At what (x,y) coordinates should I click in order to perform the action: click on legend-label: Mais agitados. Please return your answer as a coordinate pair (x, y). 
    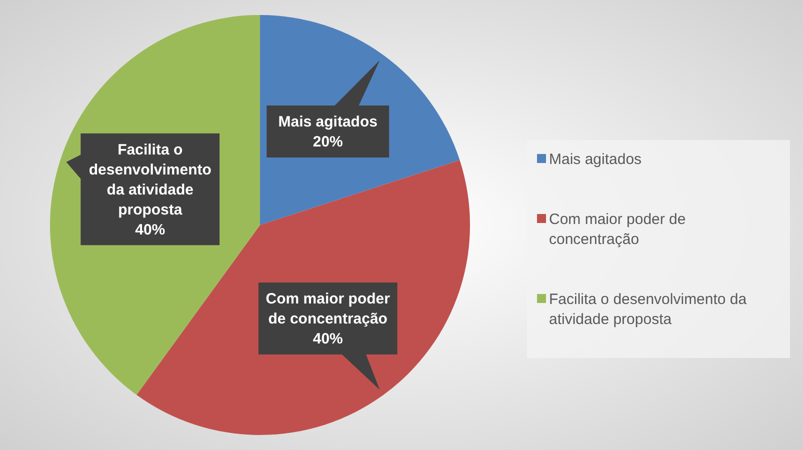
    Looking at the image, I should click on (595, 159).